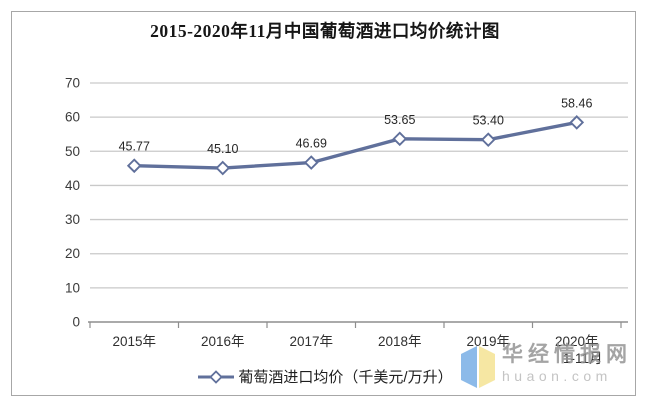  Describe the element at coordinates (488, 341) in the screenshot. I see `x-tick-label: 2019年` at that location.